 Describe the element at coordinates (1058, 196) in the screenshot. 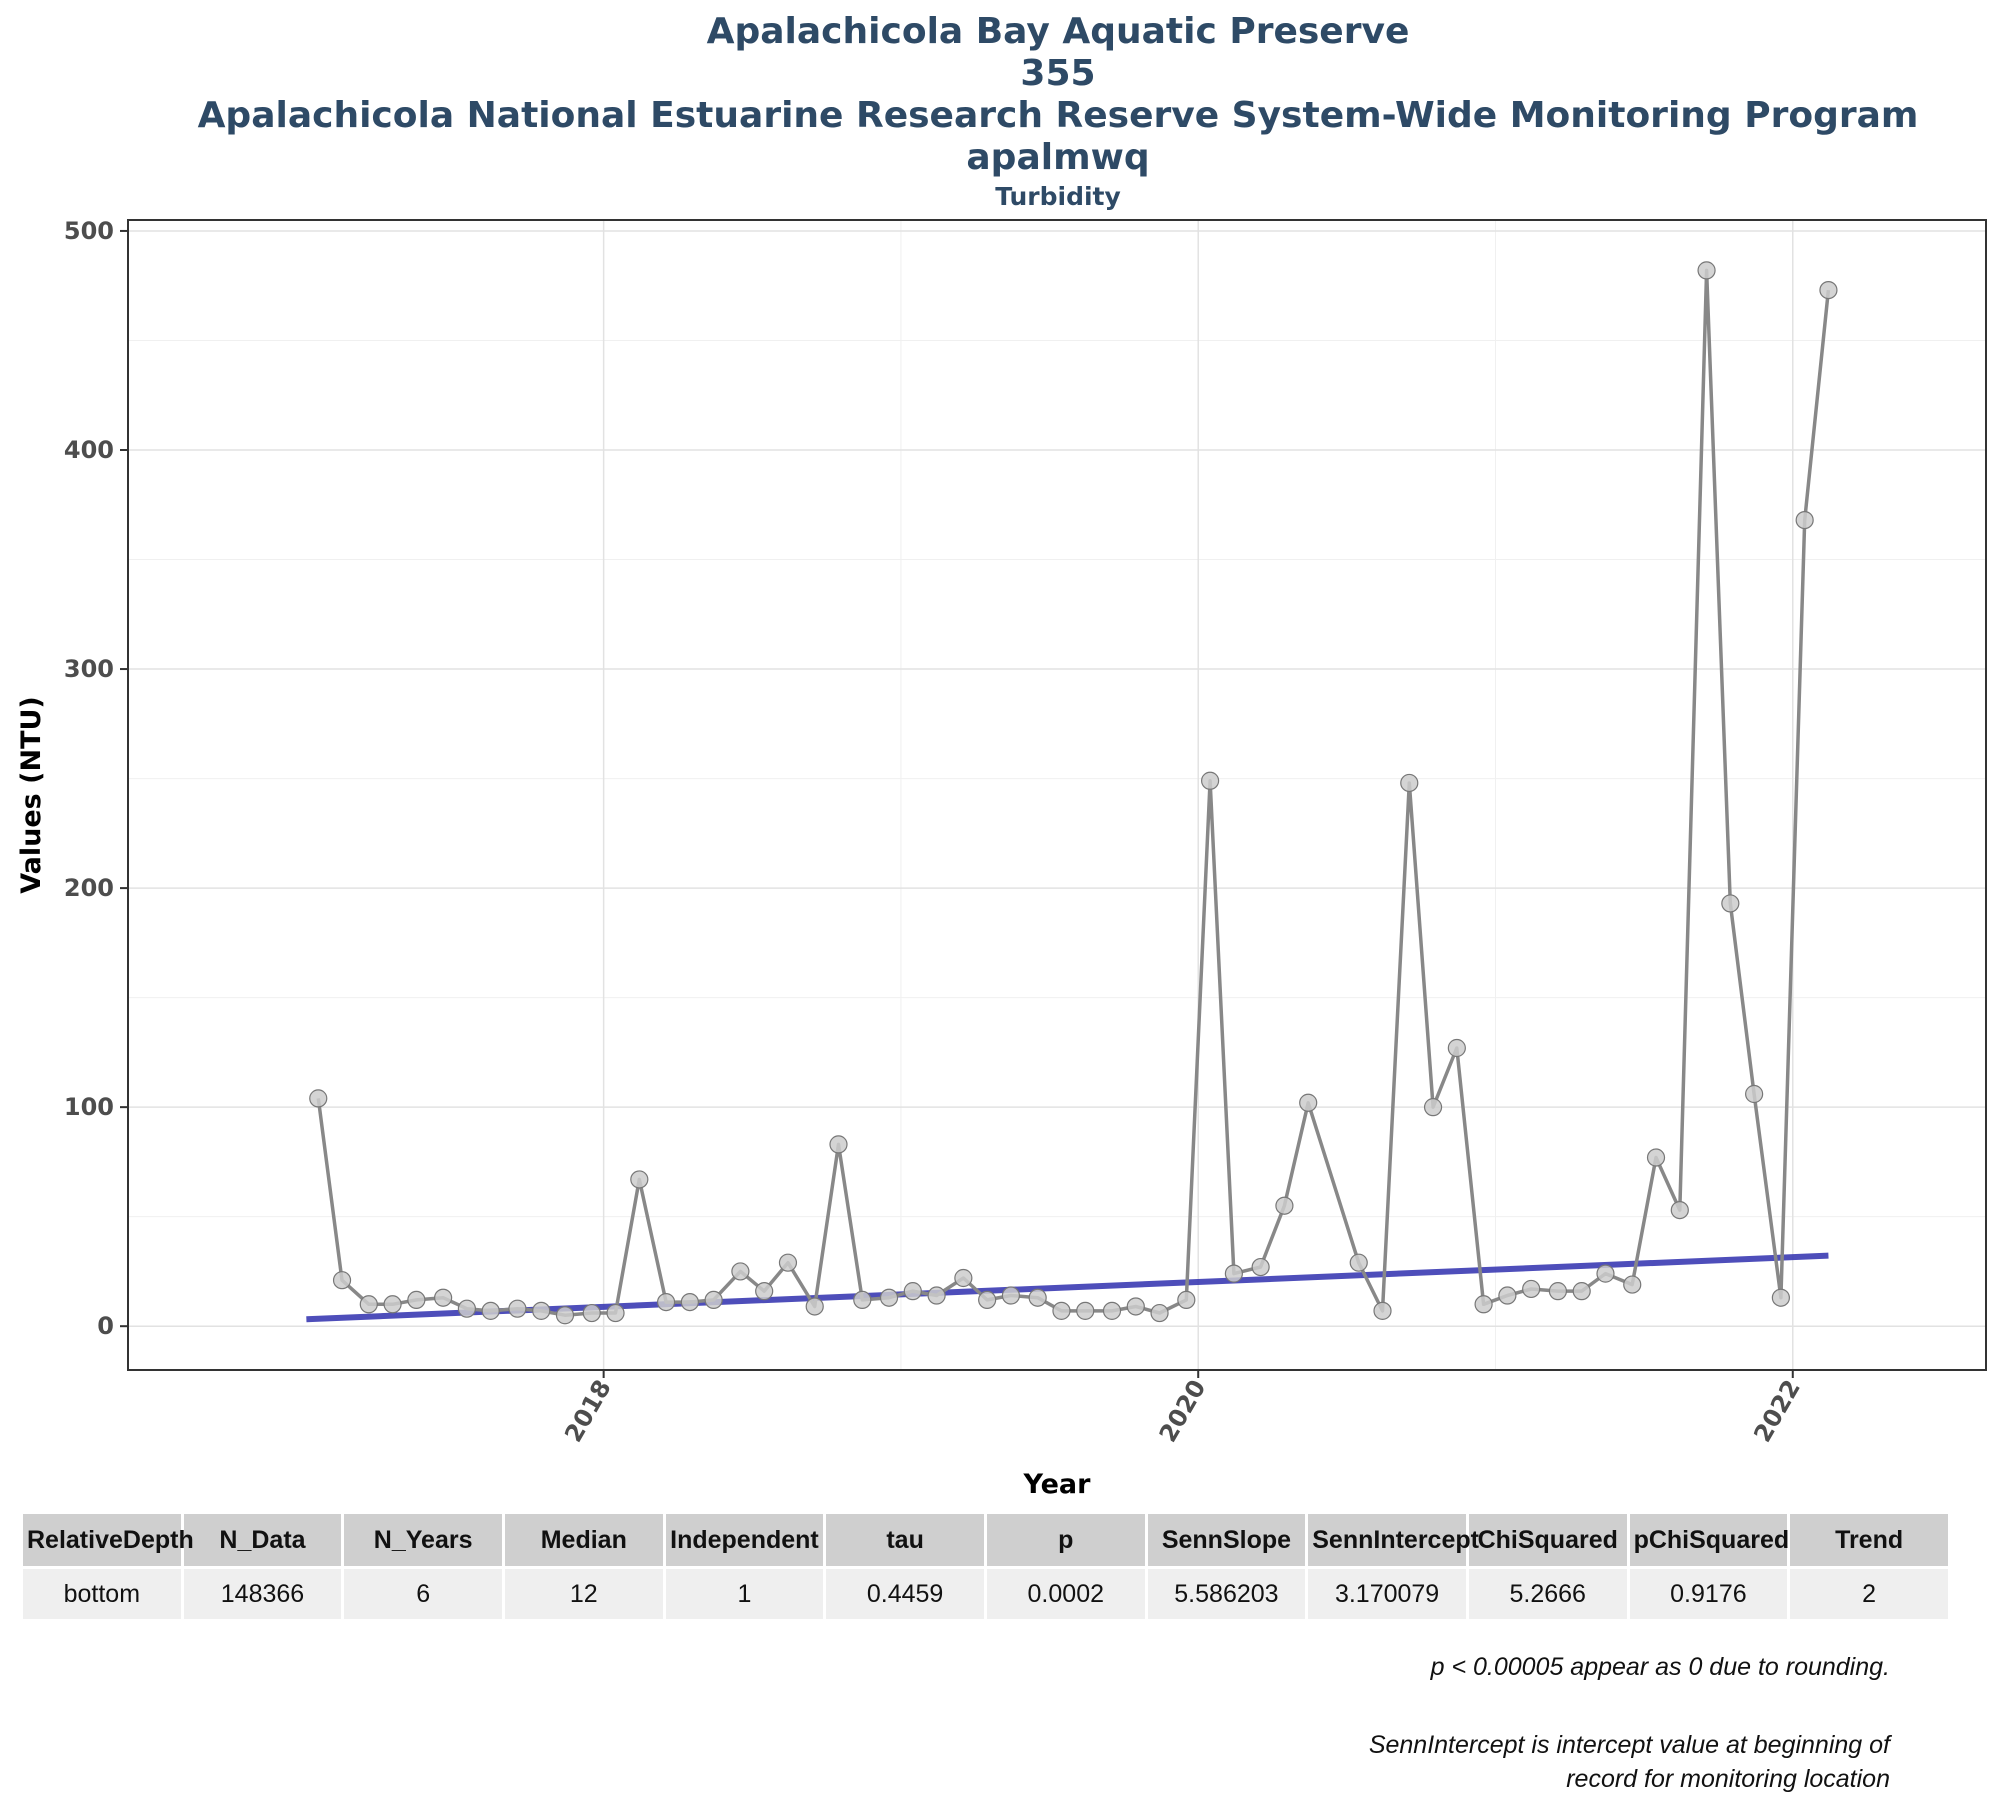

I see `chart-subtitle: Turbidity` at that location.